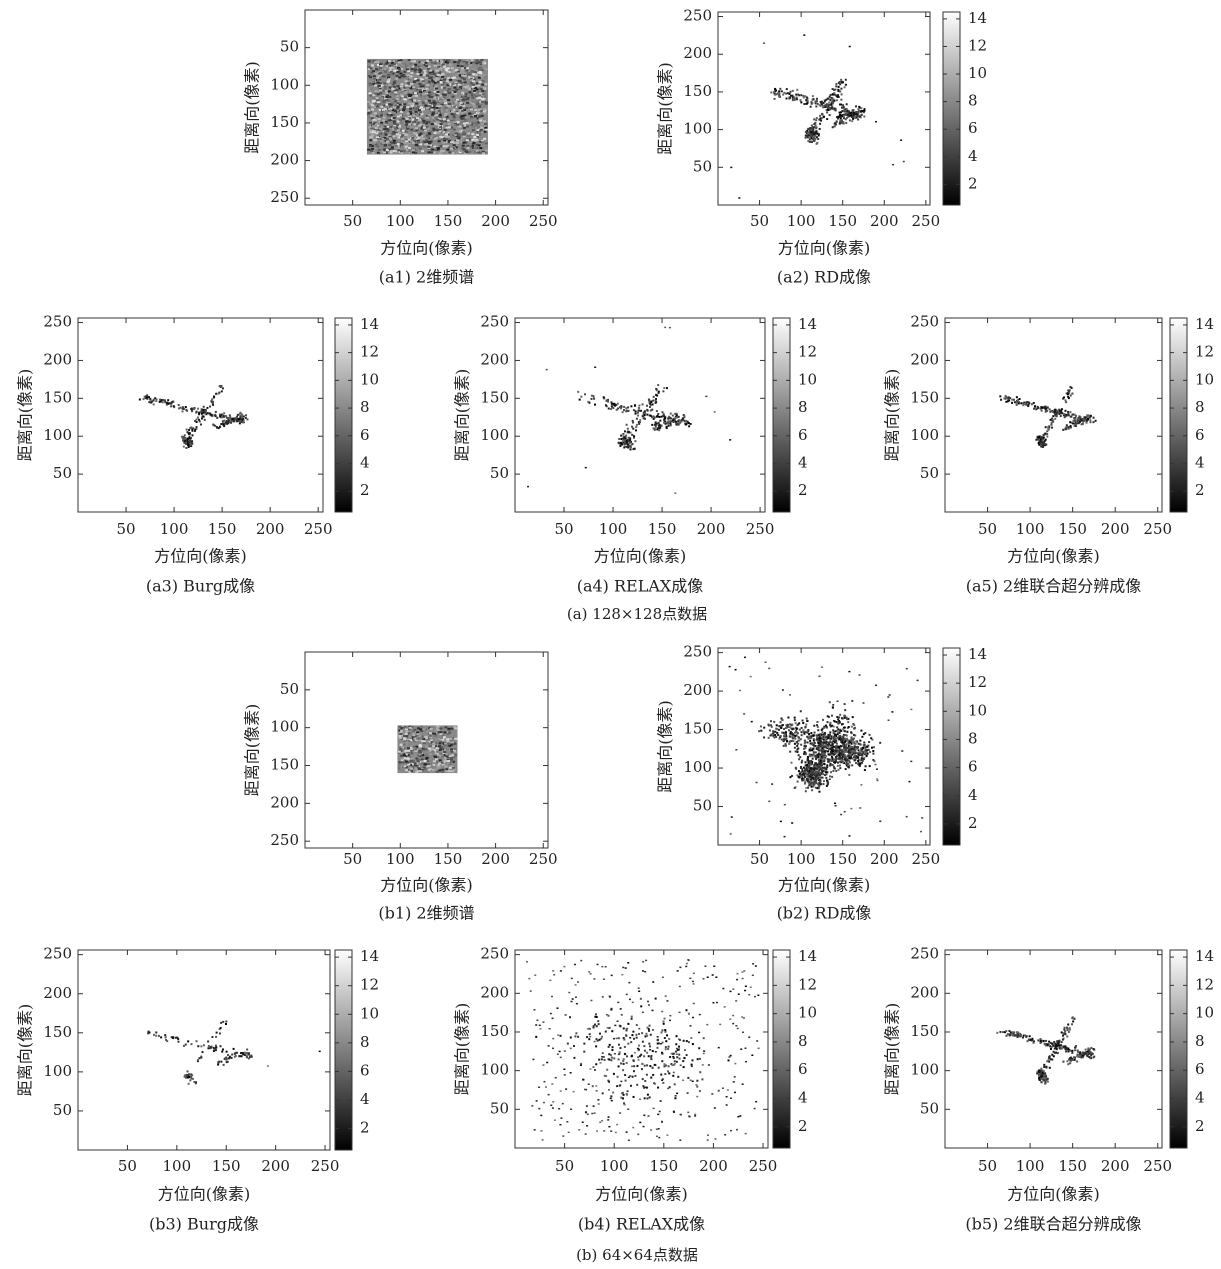 The image size is (1221, 1269). I want to click on y-tick-label: 250, so click(284, 197).